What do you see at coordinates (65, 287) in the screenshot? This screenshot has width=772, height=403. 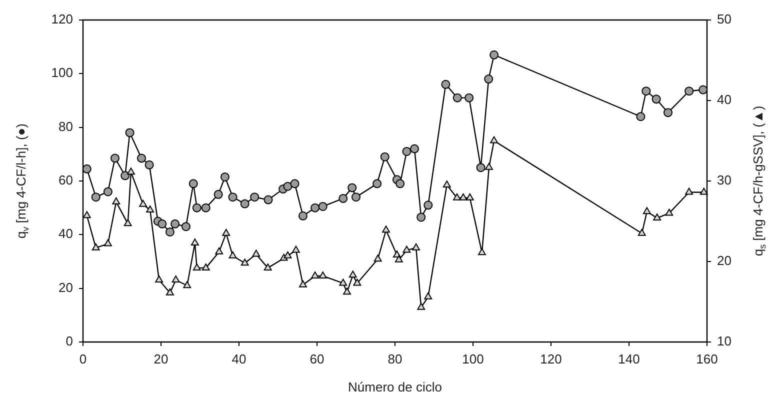 I see `y-tick-label: 20` at bounding box center [65, 287].